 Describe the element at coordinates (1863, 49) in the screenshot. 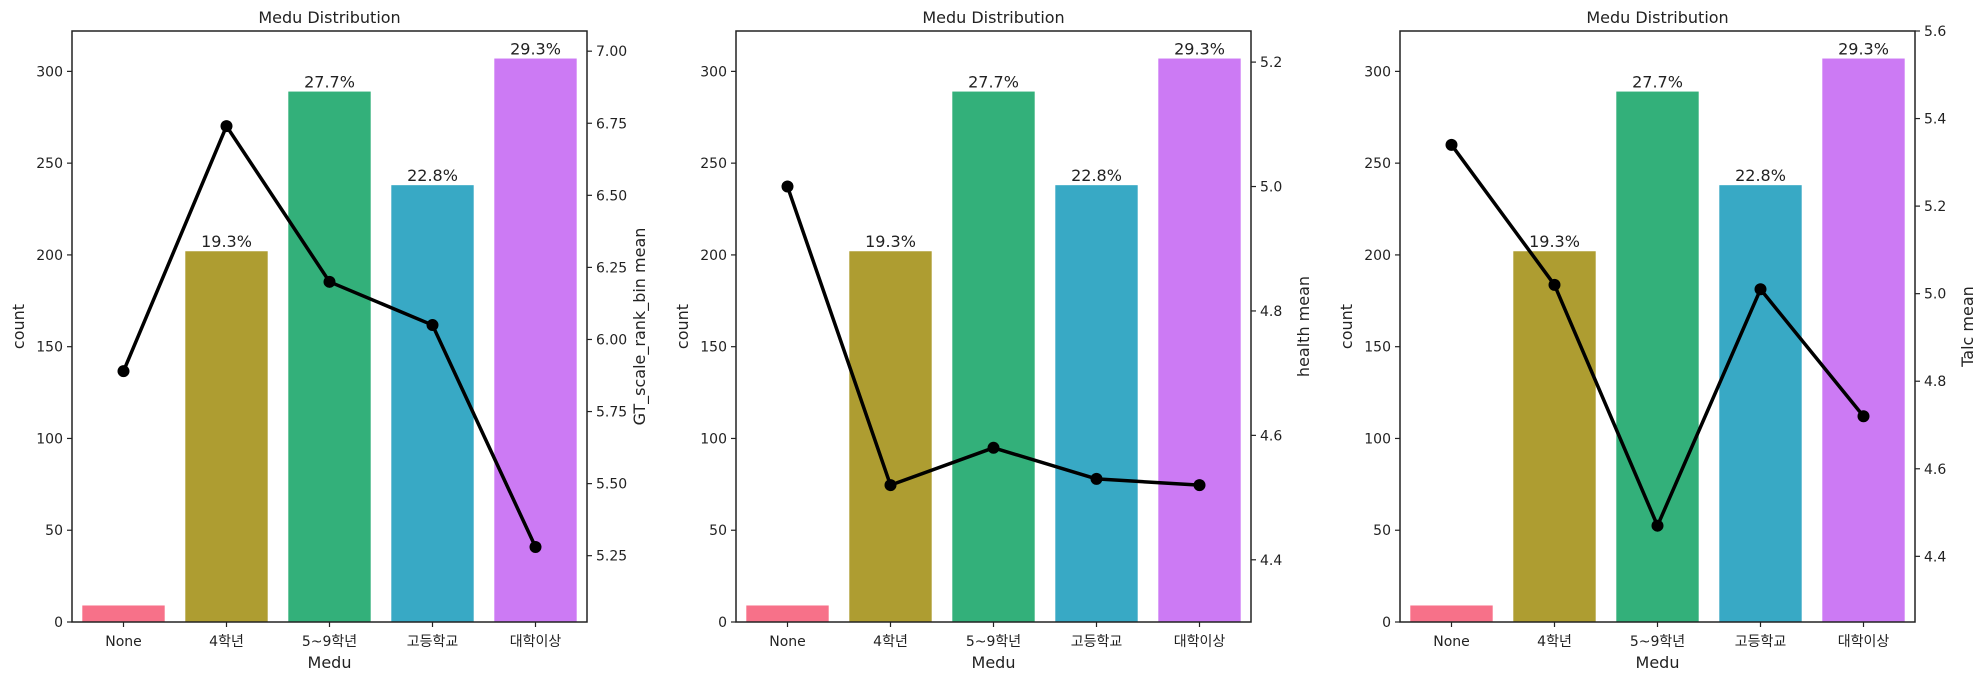

I see `bar-percent-label: 29.3%` at that location.